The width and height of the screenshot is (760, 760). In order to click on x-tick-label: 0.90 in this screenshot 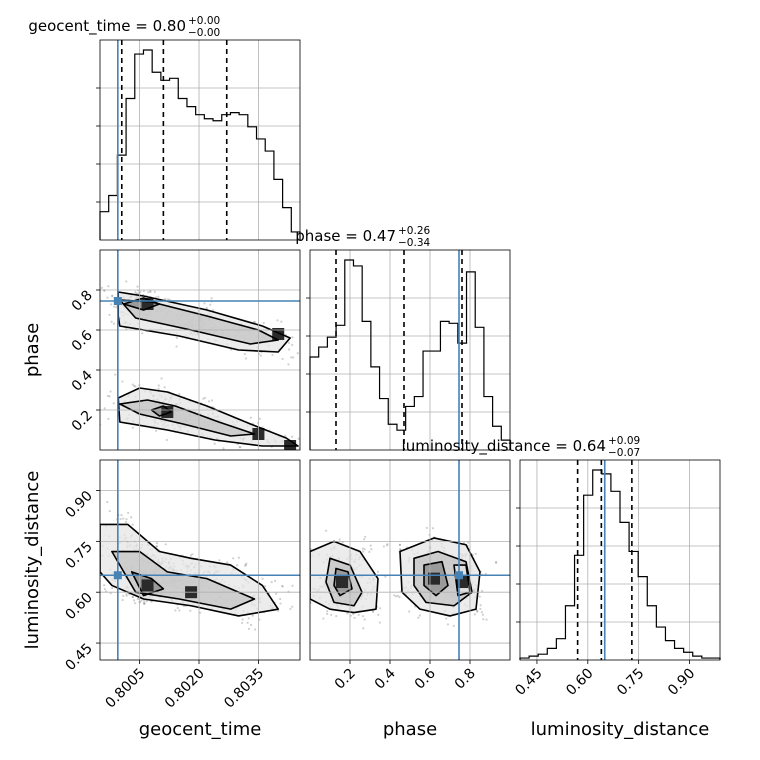, I will do `click(681, 682)`.